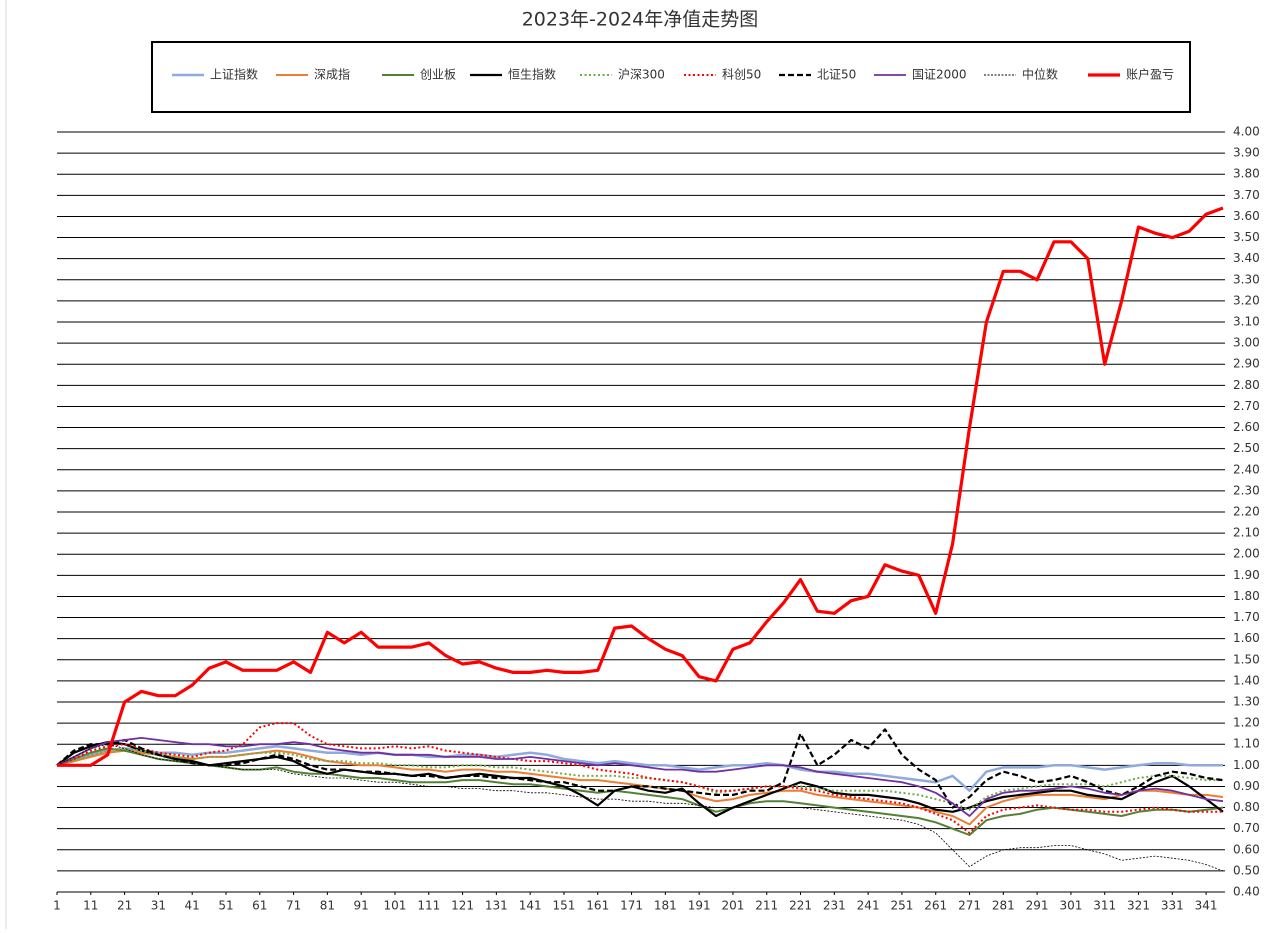  Describe the element at coordinates (158, 906) in the screenshot. I see `x-tick-label: 31` at that location.